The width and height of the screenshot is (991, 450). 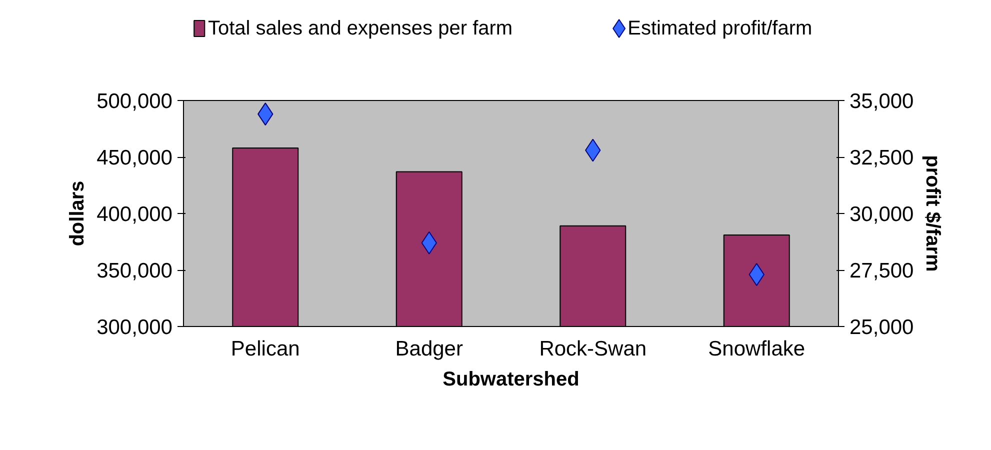 I want to click on y-tick-label: 300,000, so click(x=134, y=327).